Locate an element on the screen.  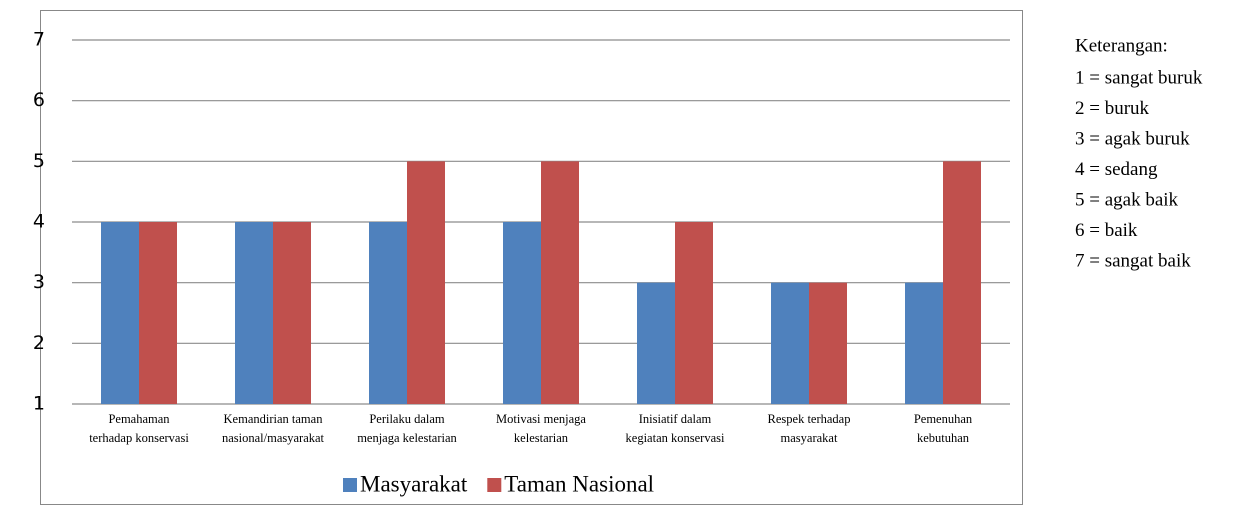
y-tick-label: 7 is located at coordinates (39, 40).